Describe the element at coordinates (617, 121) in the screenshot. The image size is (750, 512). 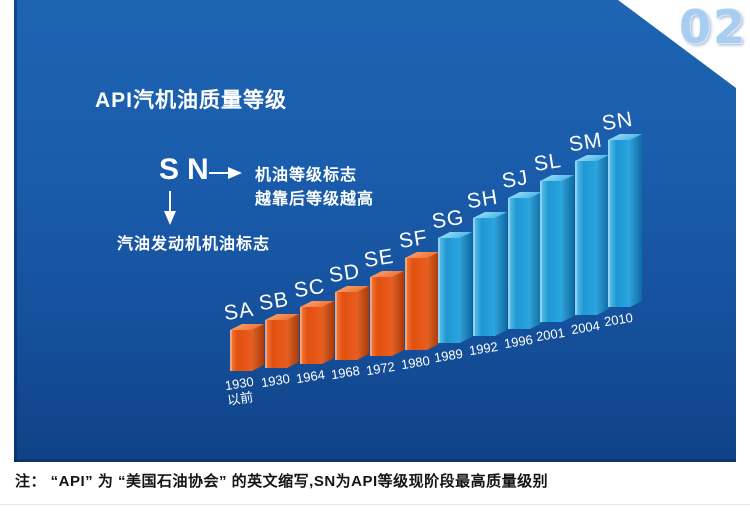
I see `grade-label-sn: SN` at that location.